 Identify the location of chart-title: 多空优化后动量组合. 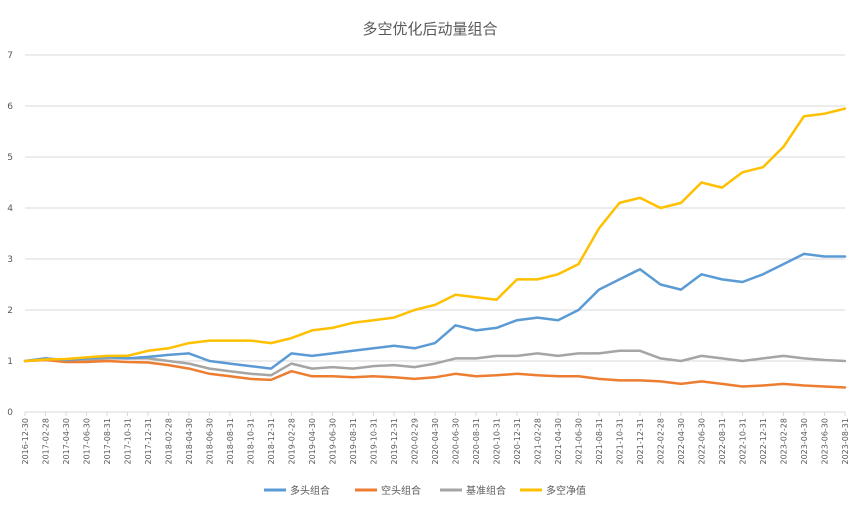
(429, 29).